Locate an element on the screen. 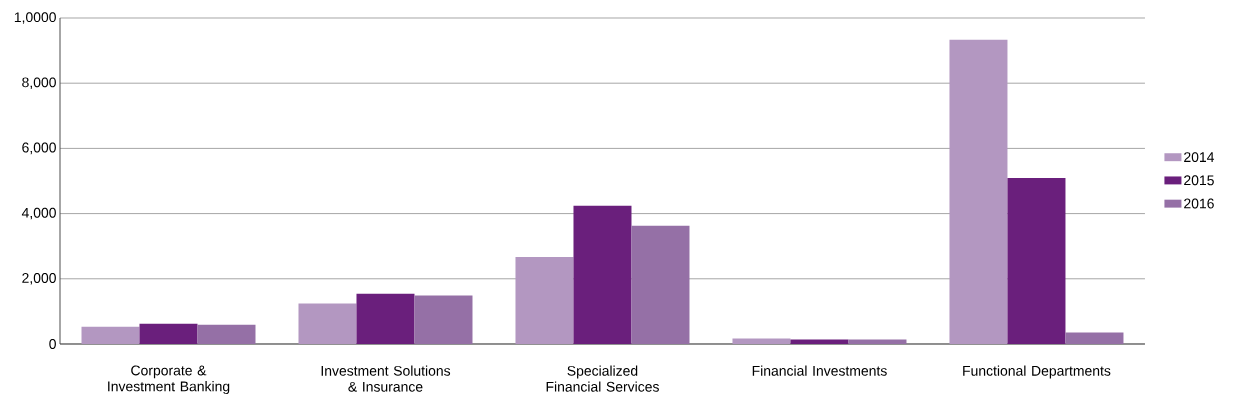  y-tick-label: 4,000 is located at coordinates (38, 213).